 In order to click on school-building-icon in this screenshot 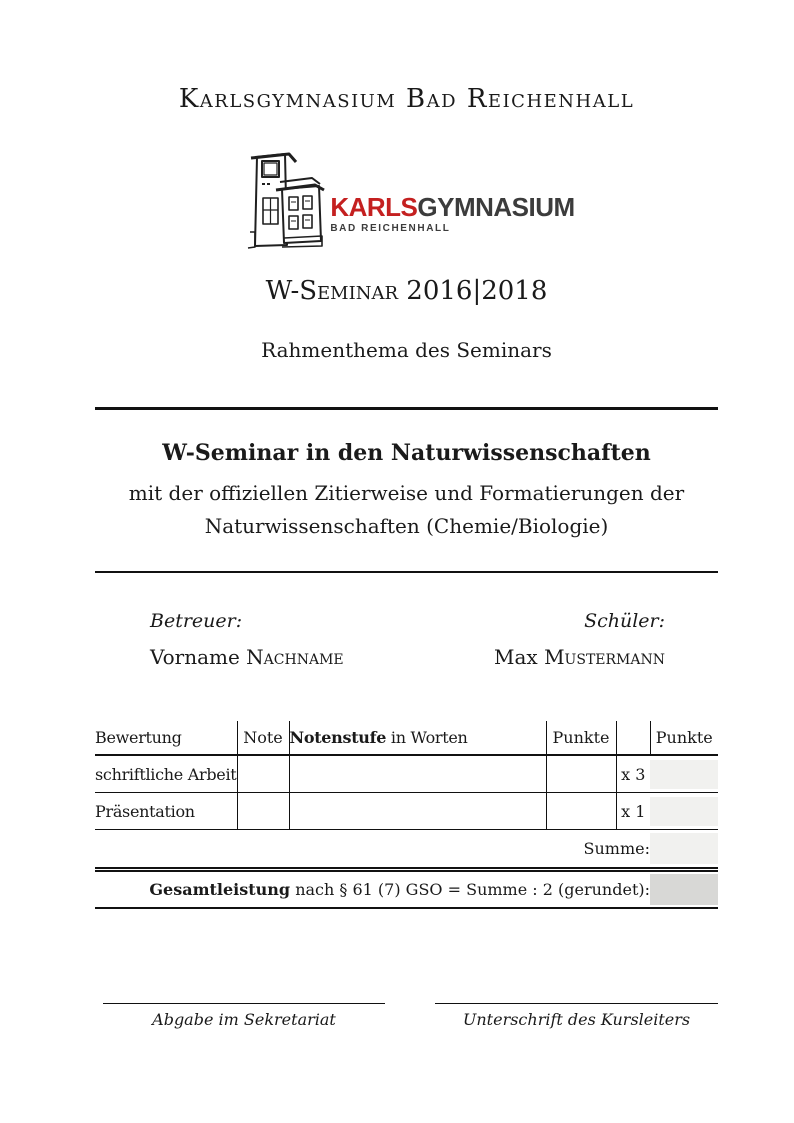, I will do `click(287, 200)`.